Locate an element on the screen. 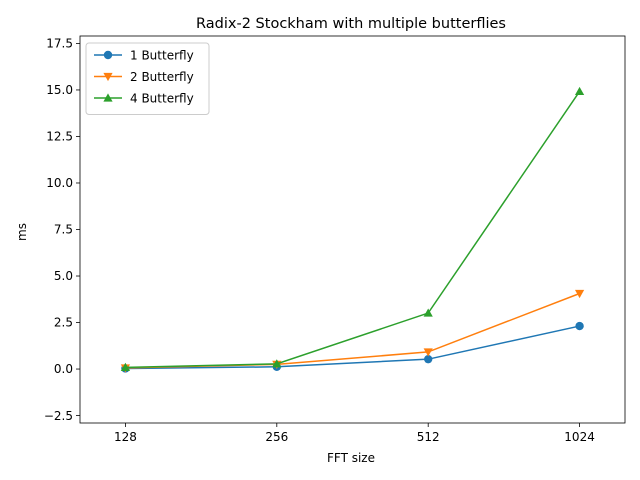  x-tick-label-256: 256 is located at coordinates (276, 437).